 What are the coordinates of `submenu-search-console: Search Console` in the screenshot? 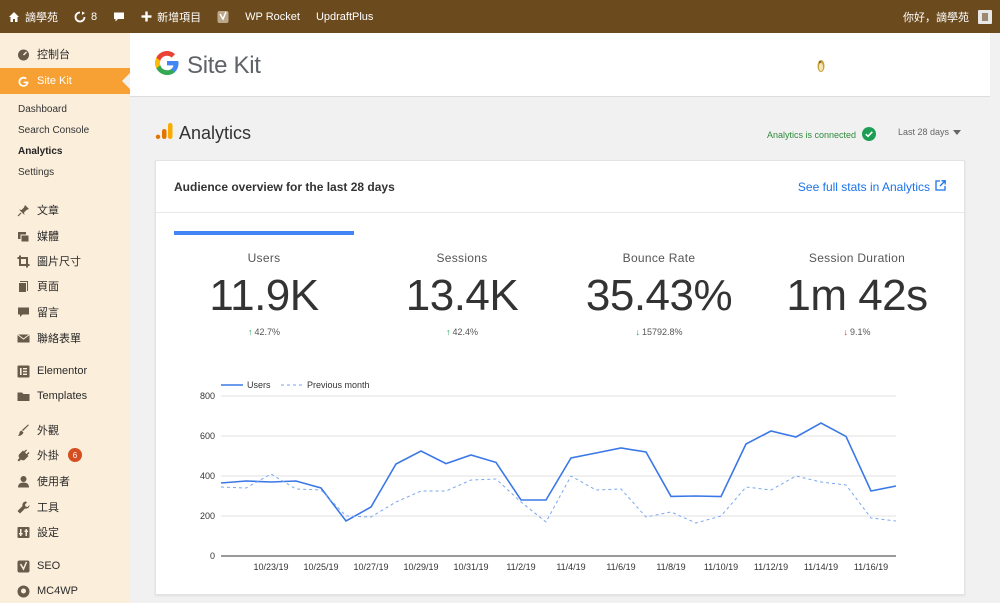 It's located at (54, 130).